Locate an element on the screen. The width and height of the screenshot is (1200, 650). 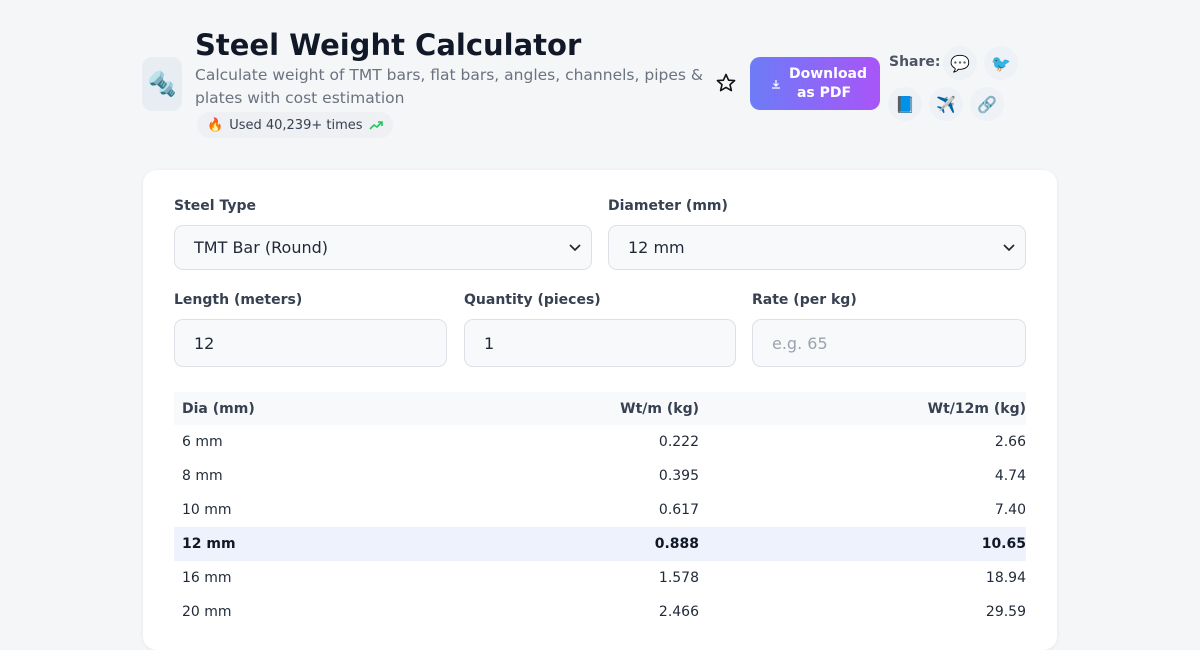
text-input: 1 is located at coordinates (600, 343).